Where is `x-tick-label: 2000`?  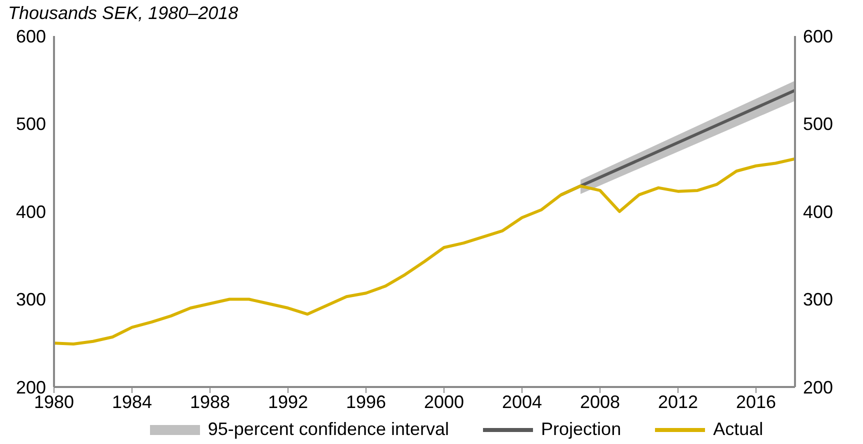 x-tick-label: 2000 is located at coordinates (444, 402).